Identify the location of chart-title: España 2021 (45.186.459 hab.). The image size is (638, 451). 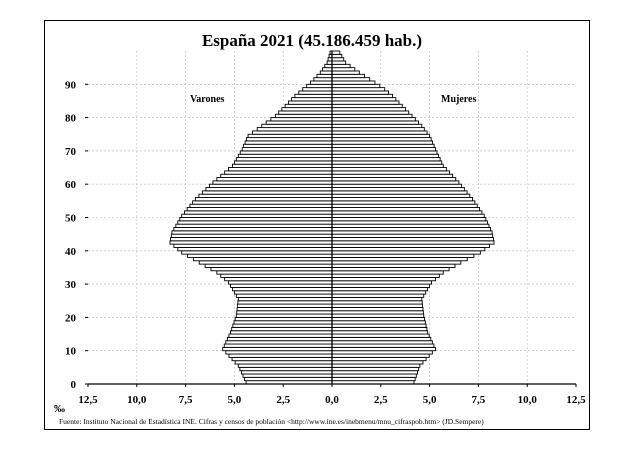
(312, 40).